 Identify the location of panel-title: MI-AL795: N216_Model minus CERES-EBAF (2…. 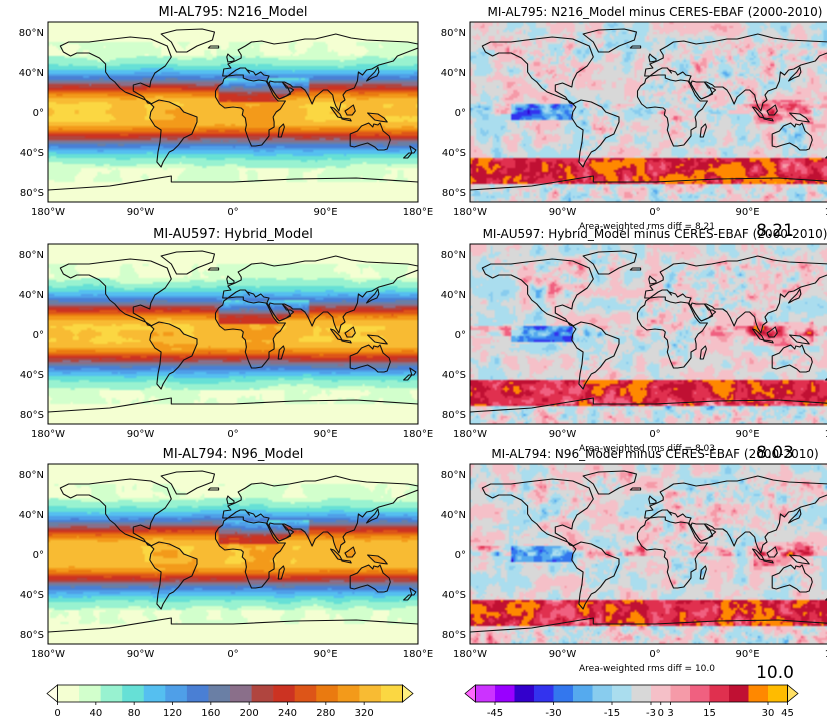
(655, 12).